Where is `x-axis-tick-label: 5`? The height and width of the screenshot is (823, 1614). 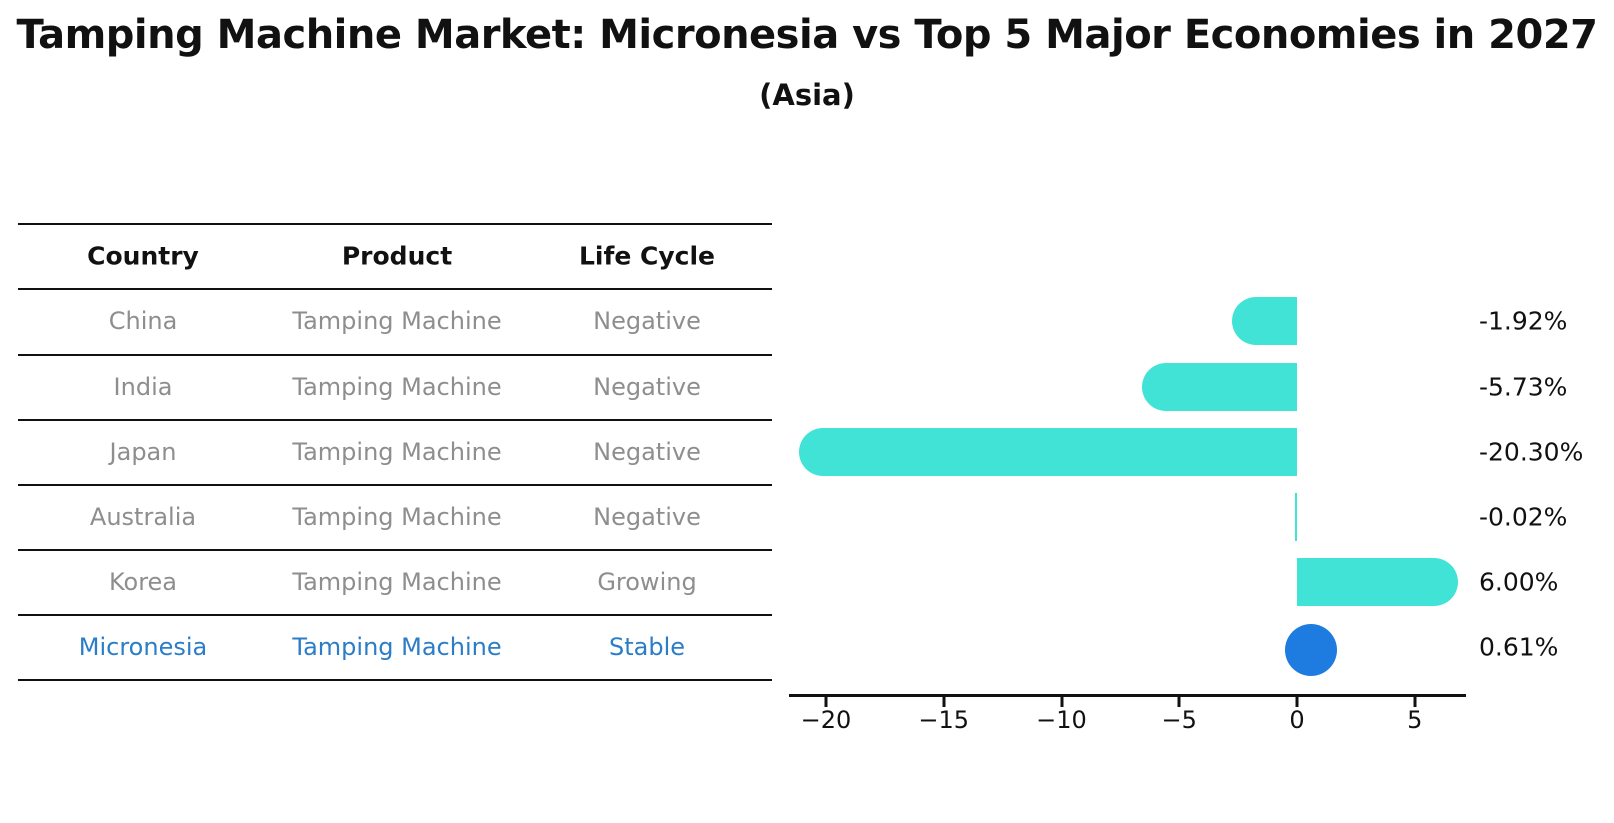 x-axis-tick-label: 5 is located at coordinates (1415, 720).